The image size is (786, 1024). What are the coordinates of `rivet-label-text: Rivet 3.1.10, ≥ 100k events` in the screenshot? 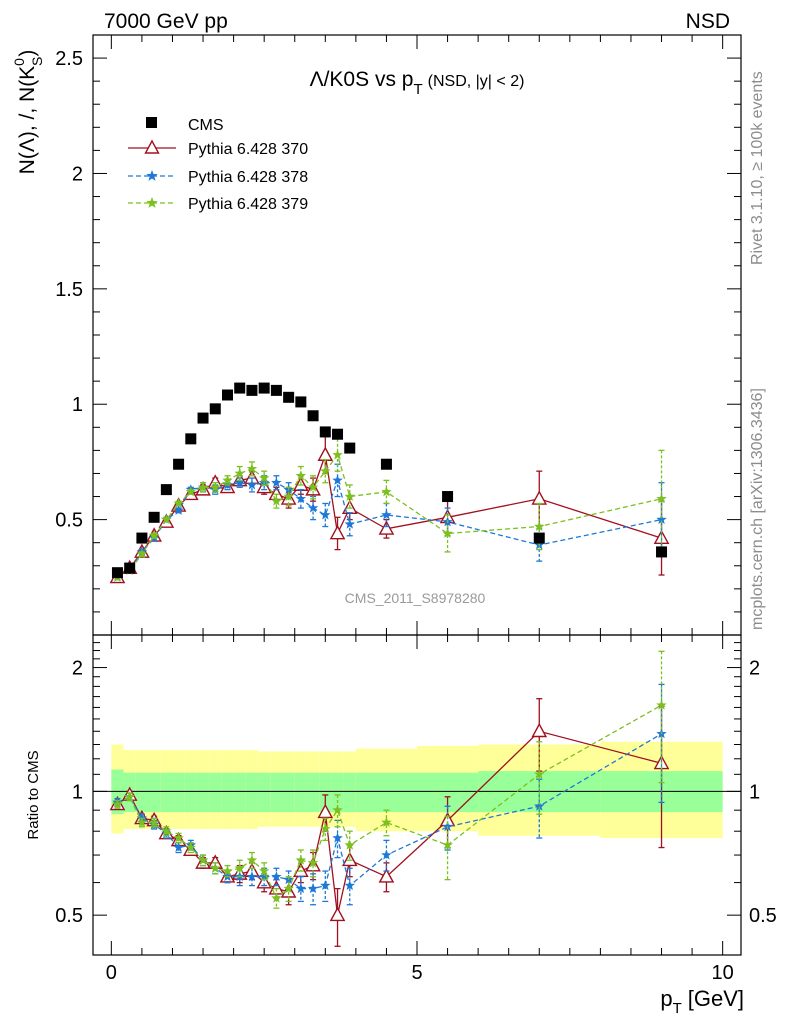 It's located at (757, 168).